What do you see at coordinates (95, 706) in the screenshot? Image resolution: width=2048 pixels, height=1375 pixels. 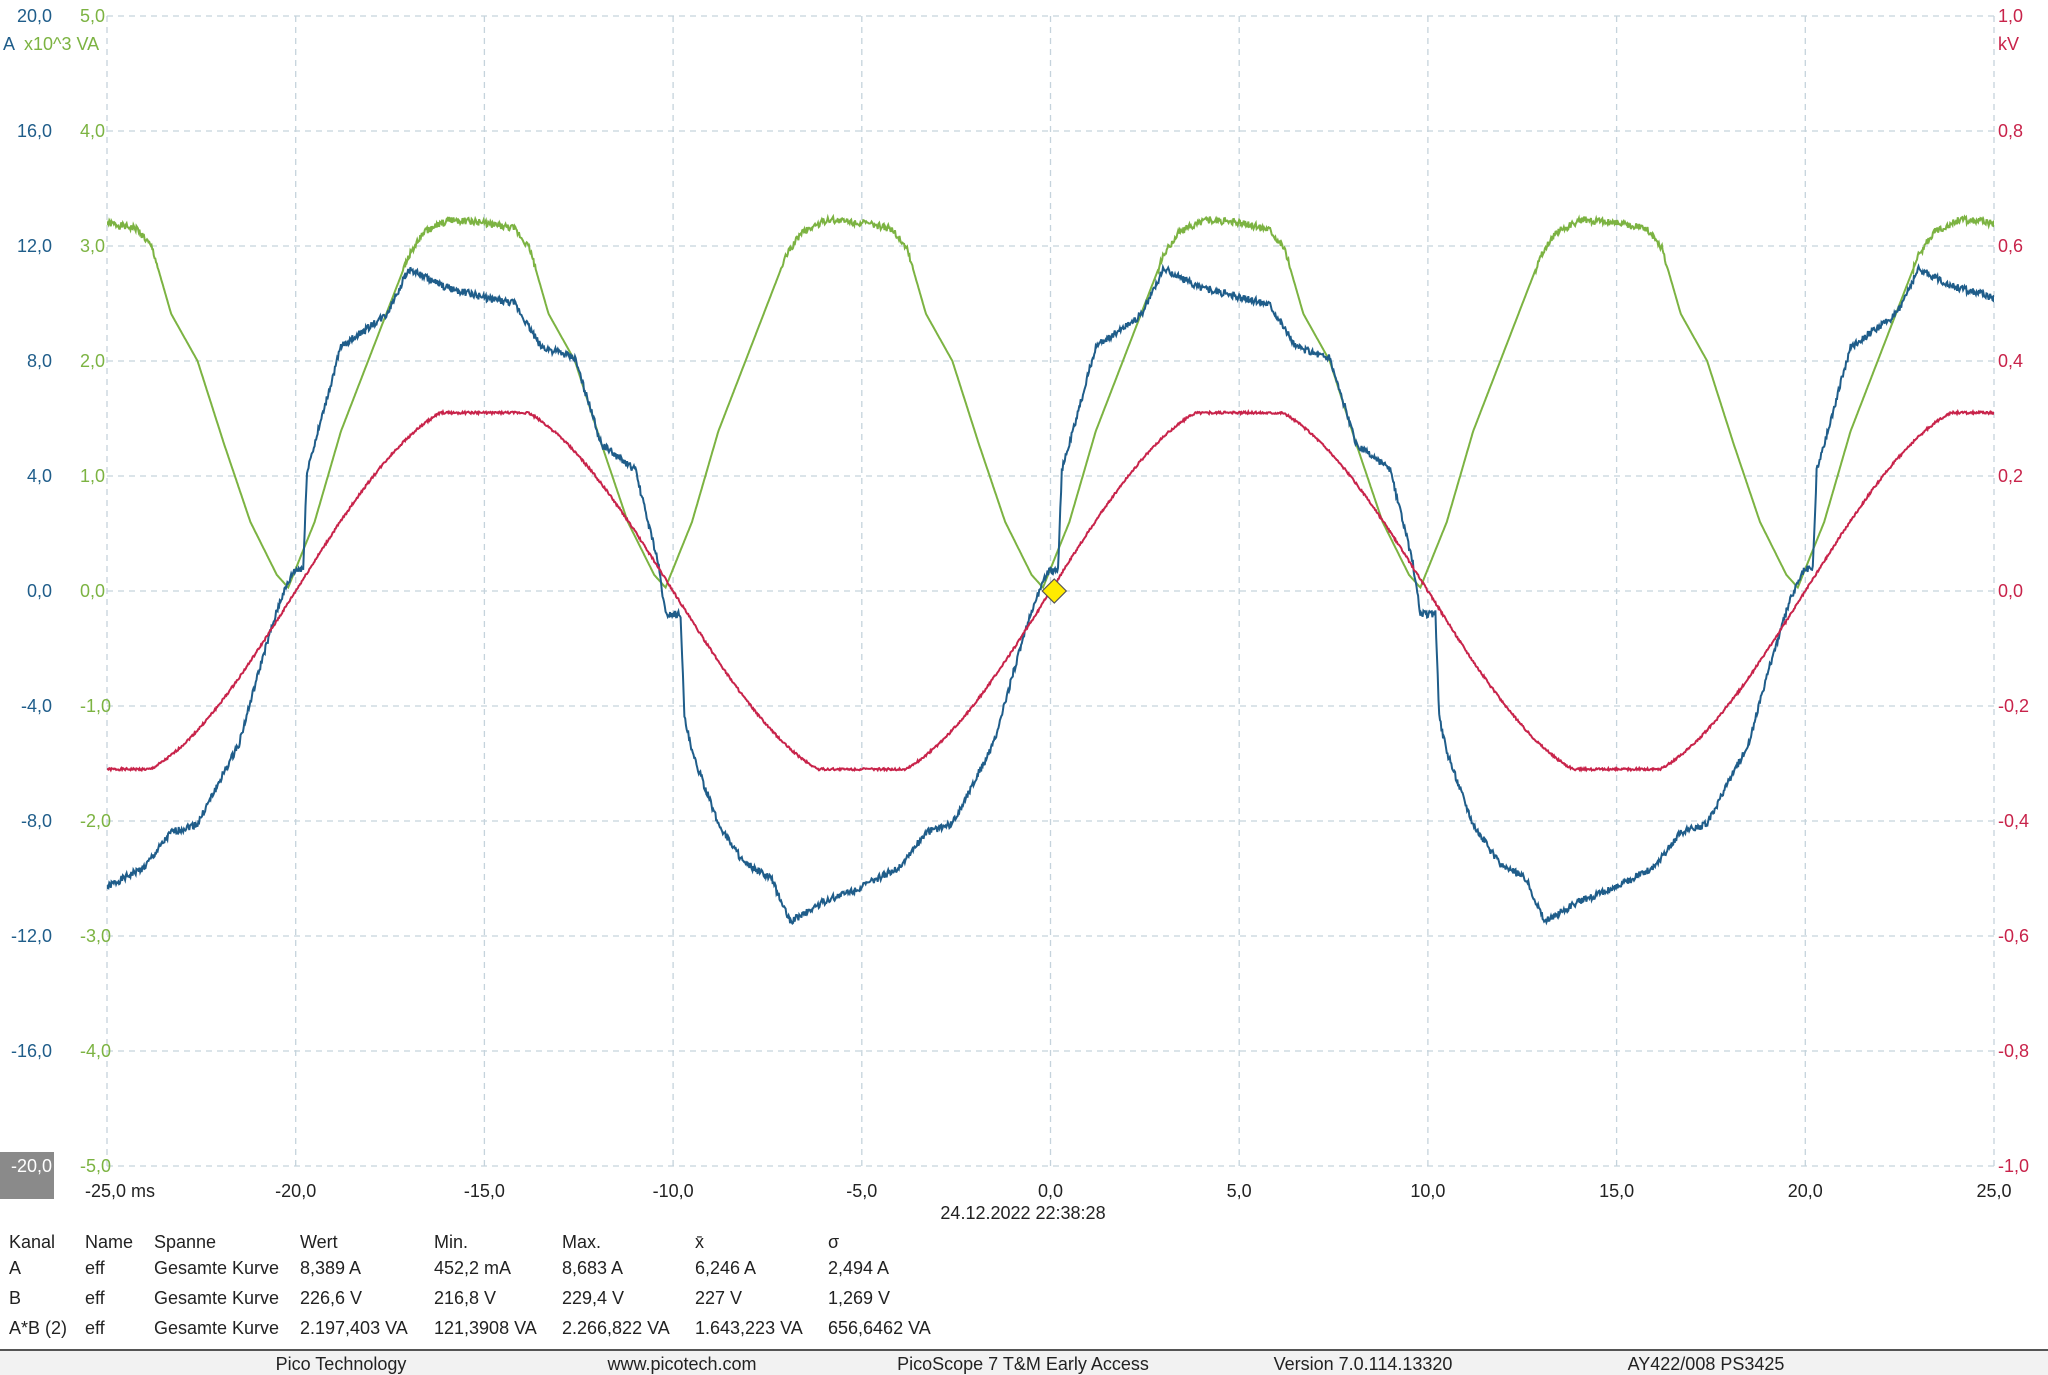 I see `power-axis-tick-label: -1,0` at bounding box center [95, 706].